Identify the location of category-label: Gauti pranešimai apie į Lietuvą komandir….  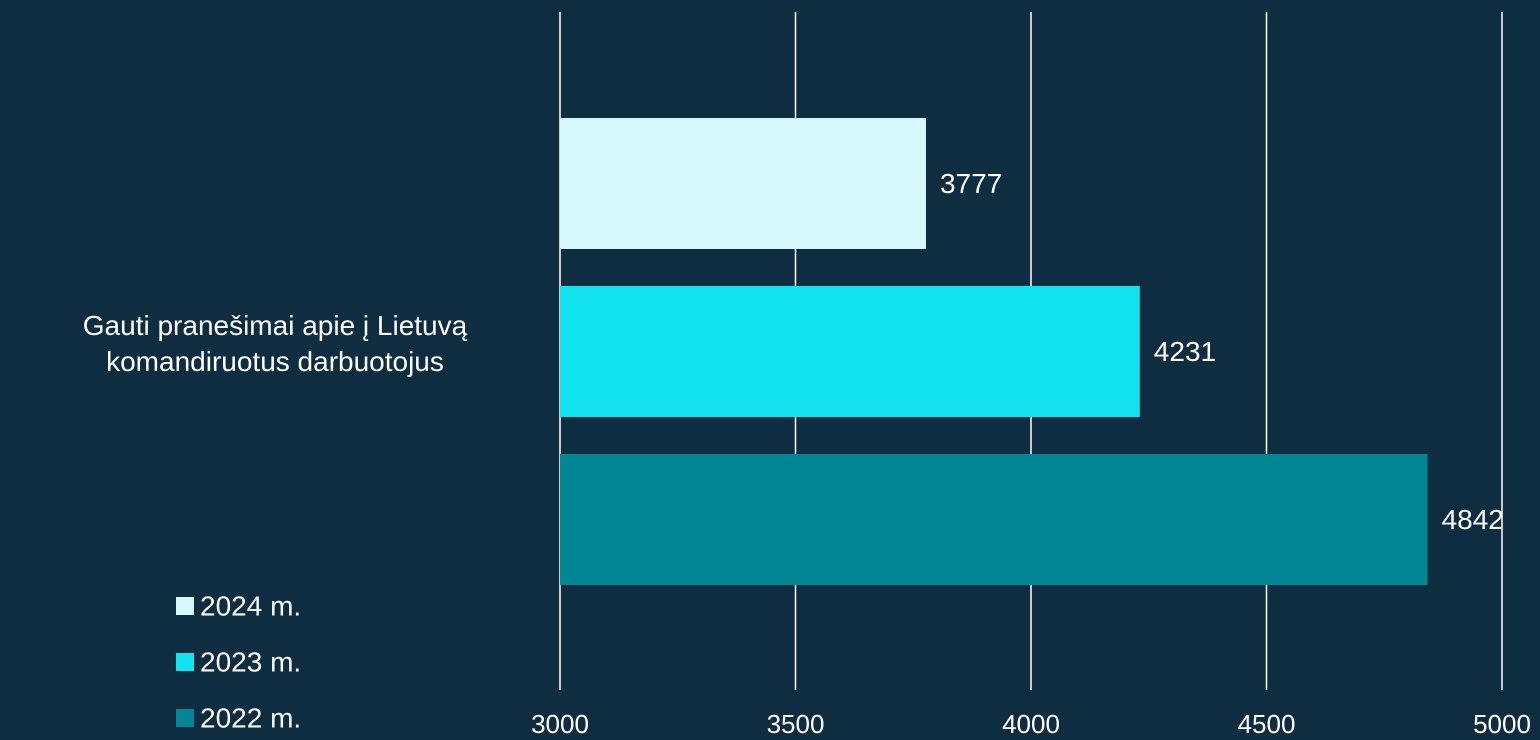
(275, 343).